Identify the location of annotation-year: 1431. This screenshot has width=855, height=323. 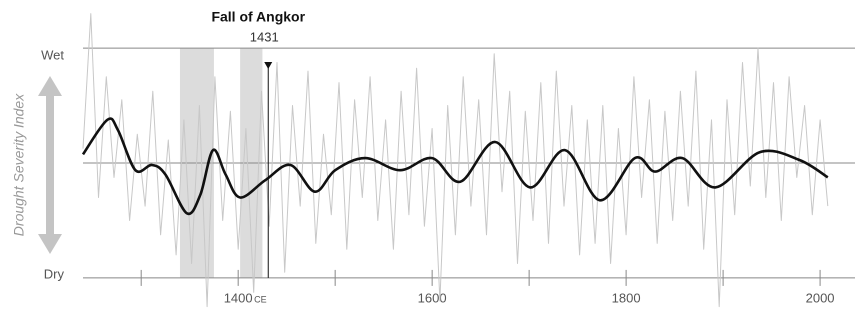
(264, 36).